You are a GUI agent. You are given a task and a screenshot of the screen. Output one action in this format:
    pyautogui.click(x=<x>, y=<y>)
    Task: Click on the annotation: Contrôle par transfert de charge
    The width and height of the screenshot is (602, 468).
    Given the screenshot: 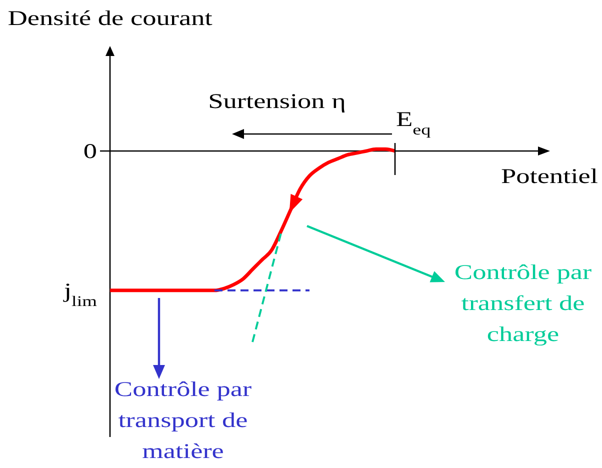 What is the action you would take?
    pyautogui.click(x=523, y=303)
    